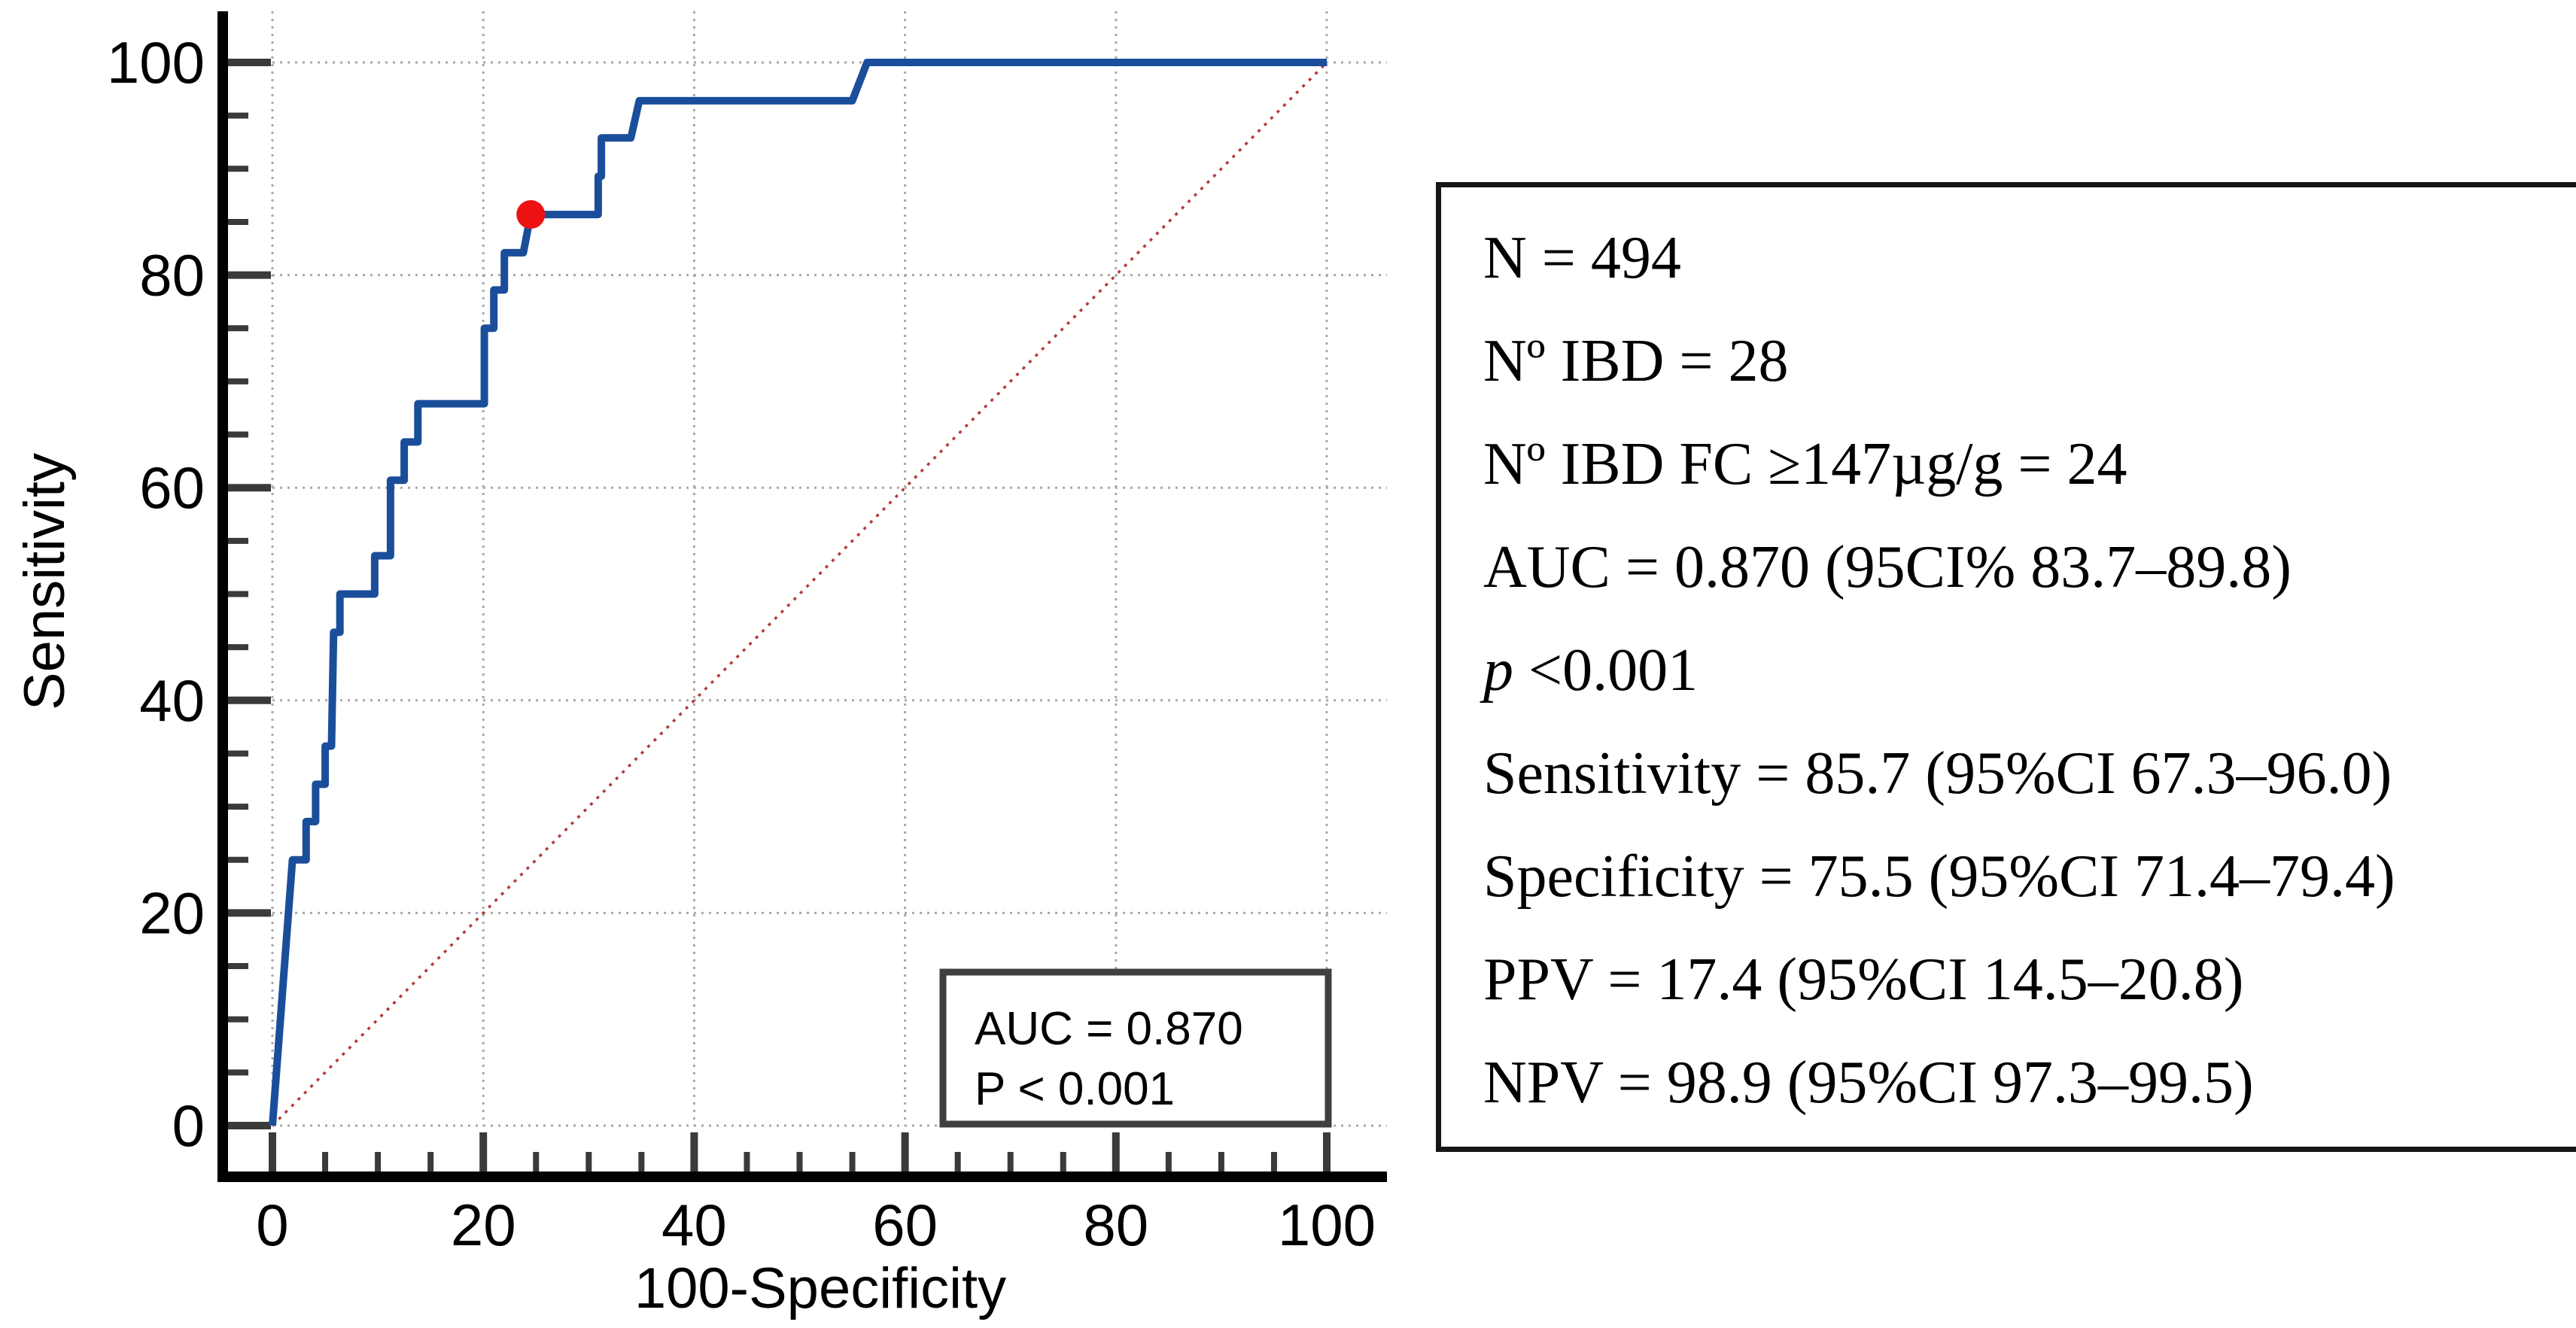 The image size is (2576, 1328). I want to click on y-axis-spine, so click(222, 597).